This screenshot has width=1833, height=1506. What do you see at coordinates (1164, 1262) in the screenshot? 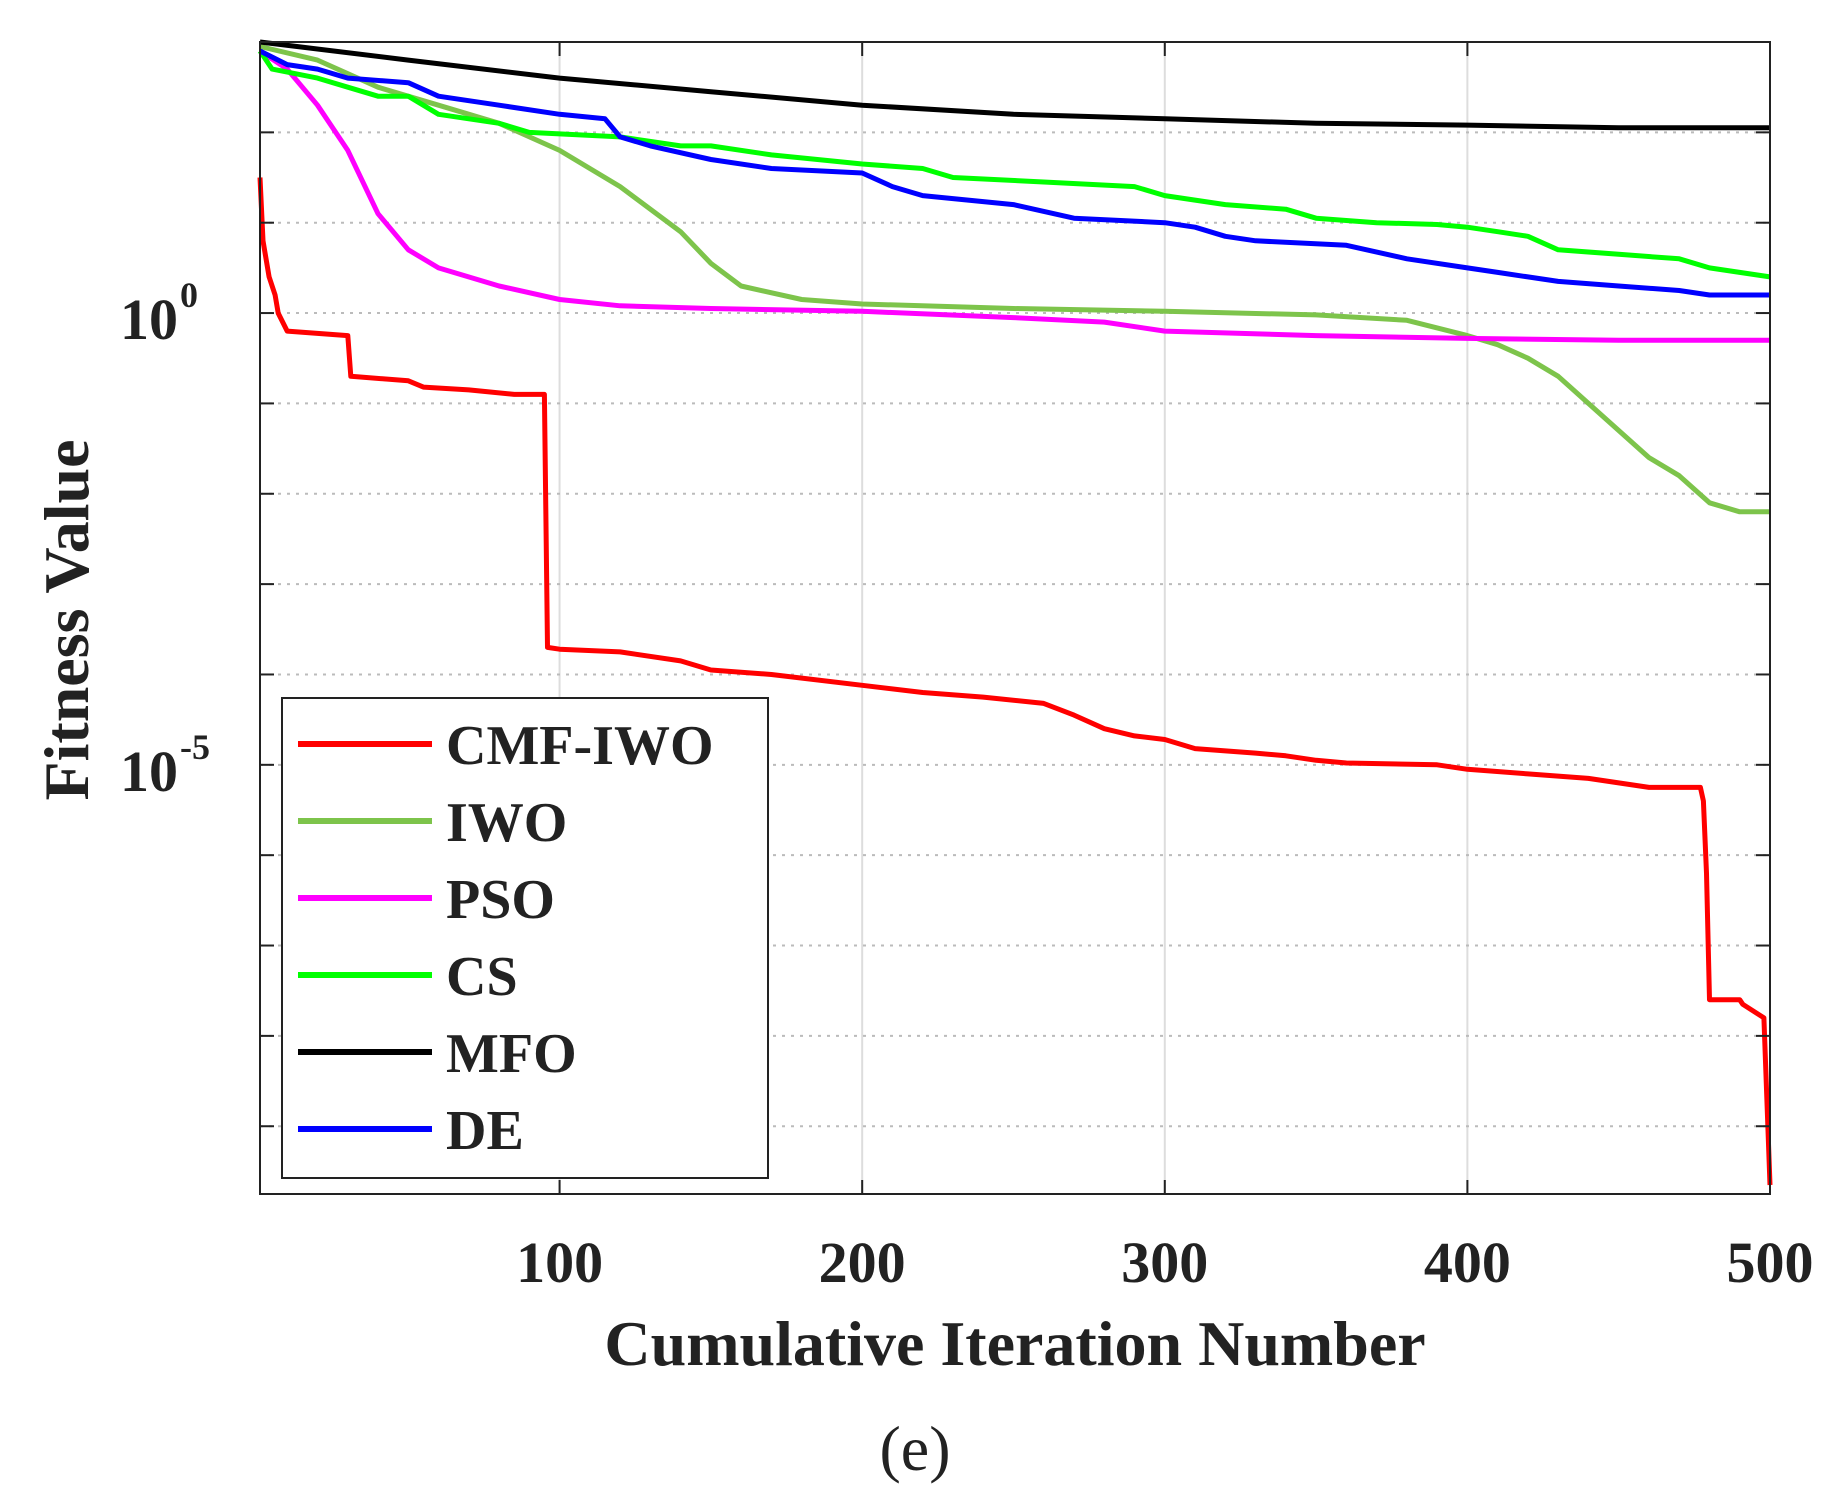
I see `x-tick-label: 300` at bounding box center [1164, 1262].